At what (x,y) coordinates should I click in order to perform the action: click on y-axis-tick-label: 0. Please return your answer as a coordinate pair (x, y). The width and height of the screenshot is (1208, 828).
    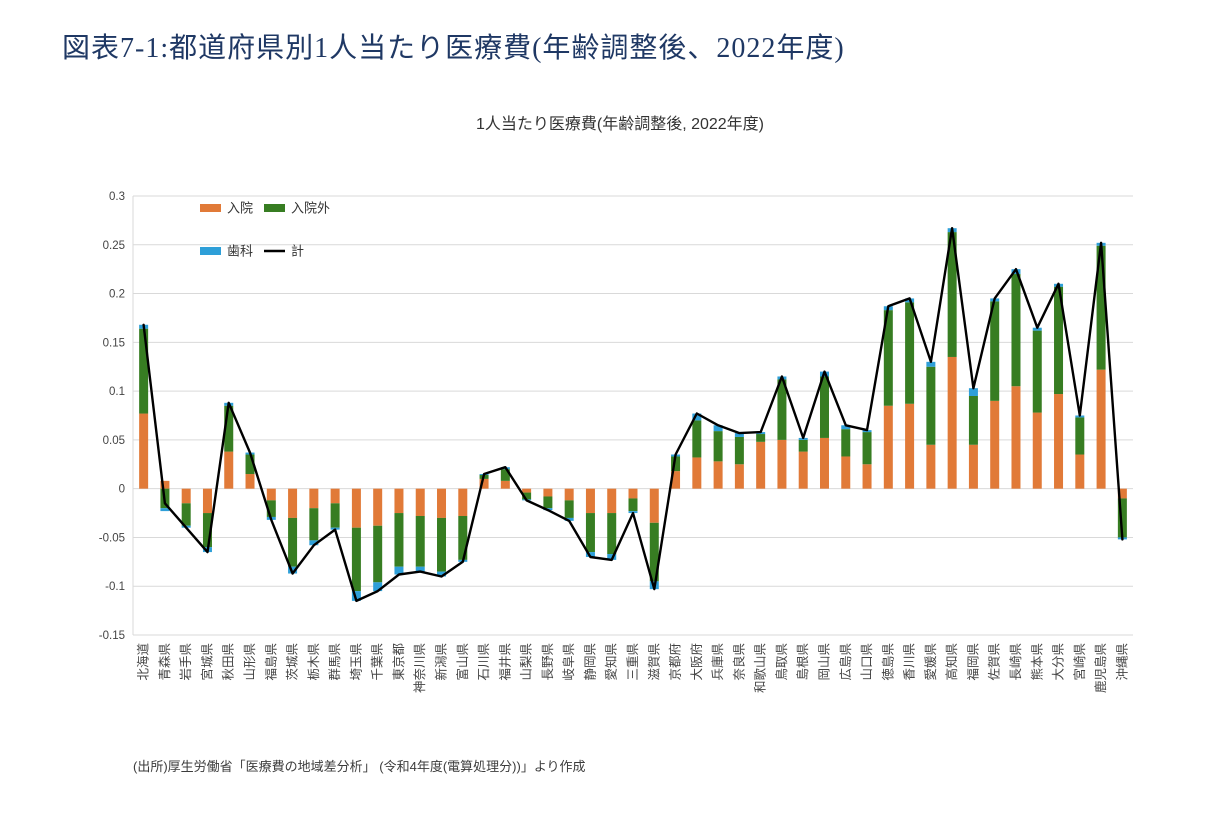
    Looking at the image, I should click on (122, 490).